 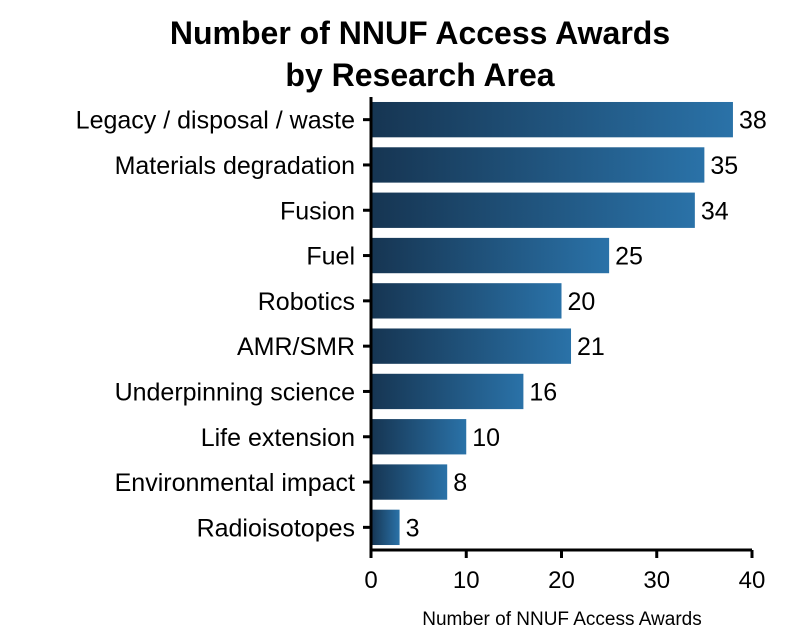 What do you see at coordinates (215, 121) in the screenshot?
I see `y-tick-label: Legacy / disposal / waste` at bounding box center [215, 121].